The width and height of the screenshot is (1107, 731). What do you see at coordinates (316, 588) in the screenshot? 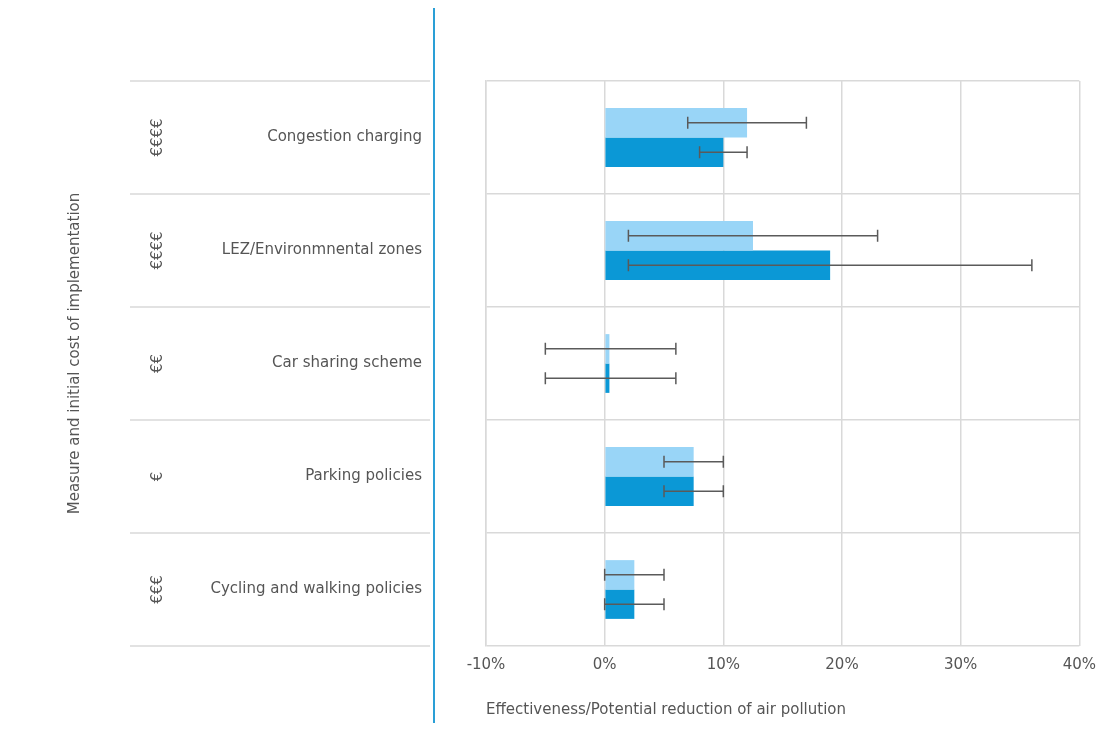
I see `y-tick-label: Cycling and walking policies` at bounding box center [316, 588].